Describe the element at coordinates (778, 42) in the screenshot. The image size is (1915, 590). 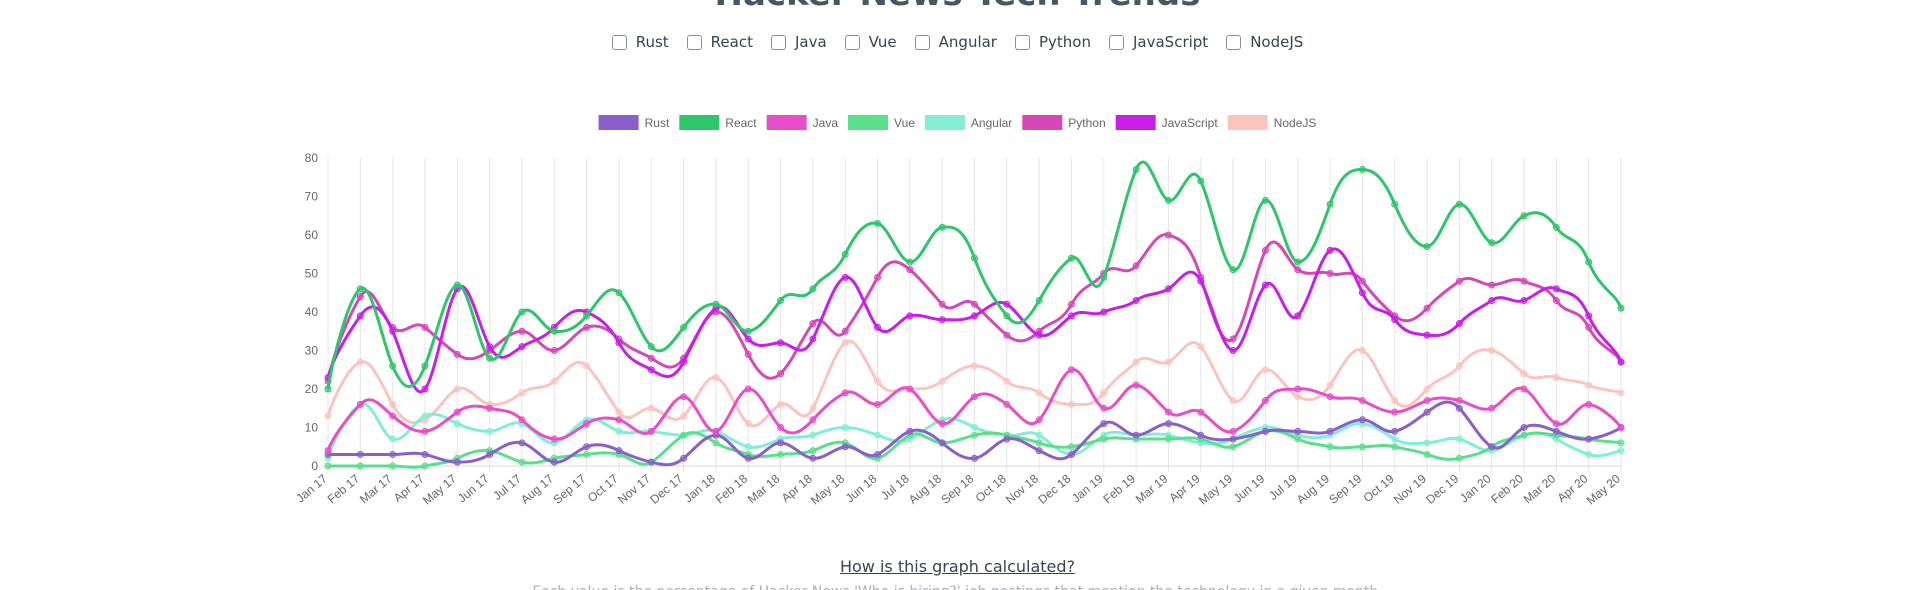
I see `filter-java-checkbox` at that location.